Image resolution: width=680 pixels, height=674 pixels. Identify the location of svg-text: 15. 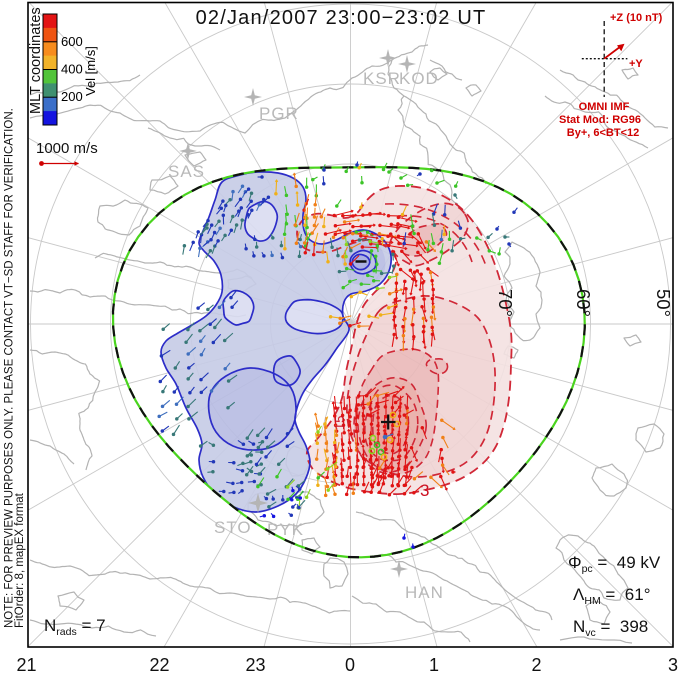
(339, 423).